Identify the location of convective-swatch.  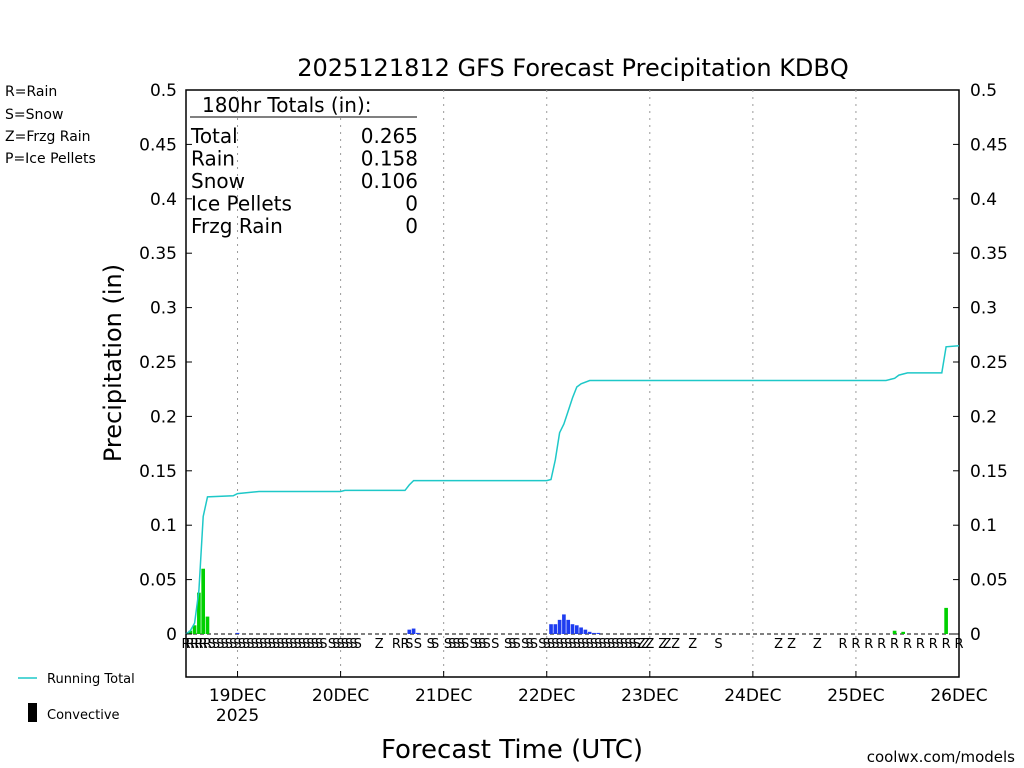
(32, 712).